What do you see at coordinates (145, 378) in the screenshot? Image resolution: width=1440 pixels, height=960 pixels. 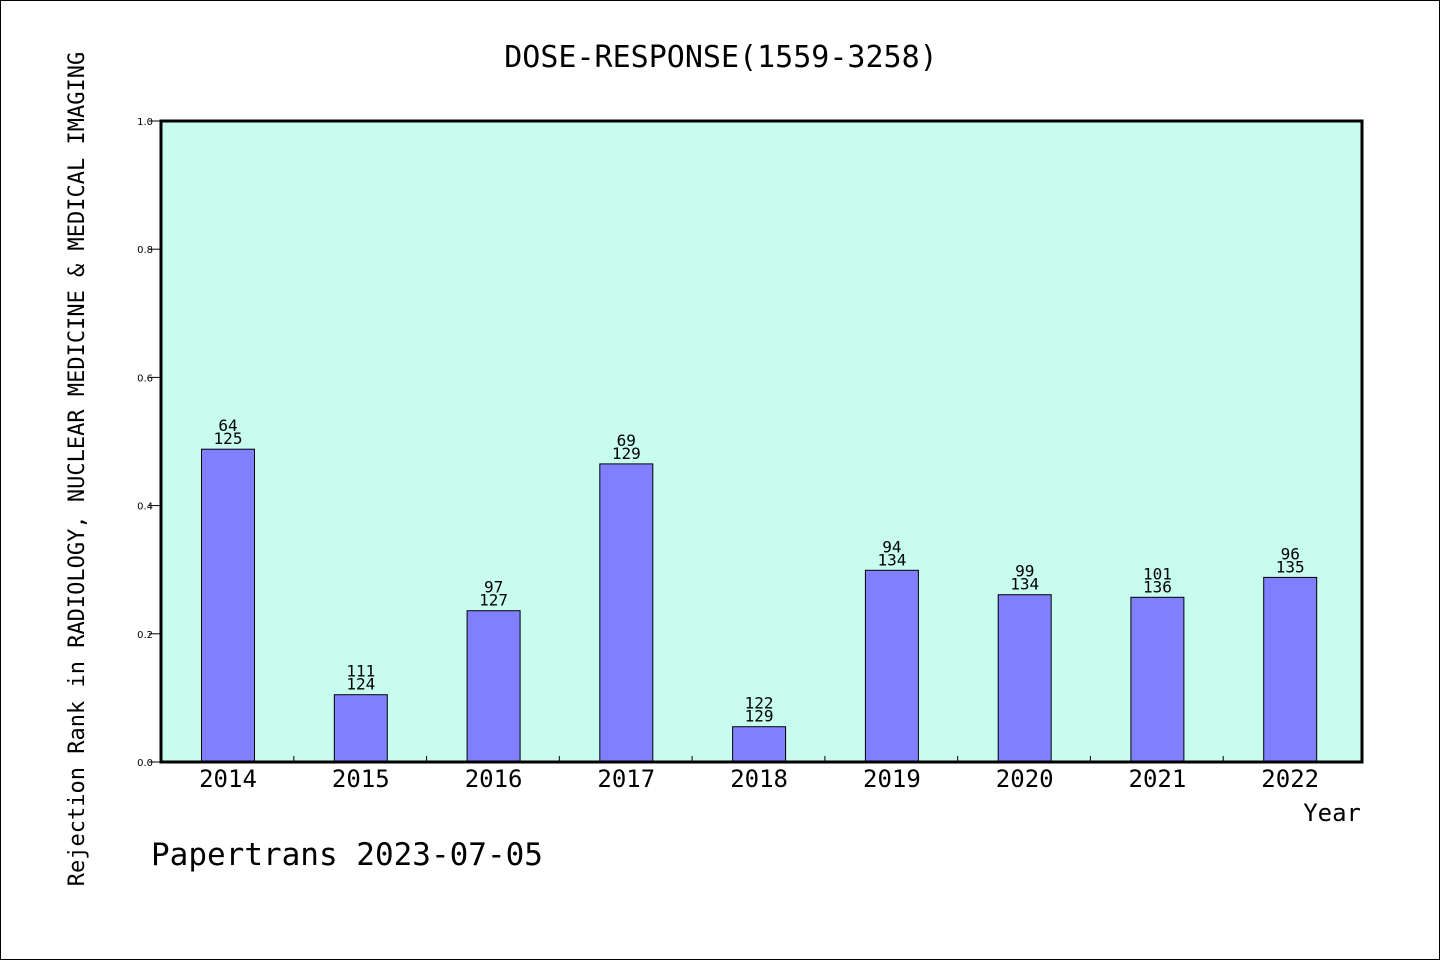 I see `y-tick-label: 0.6` at bounding box center [145, 378].